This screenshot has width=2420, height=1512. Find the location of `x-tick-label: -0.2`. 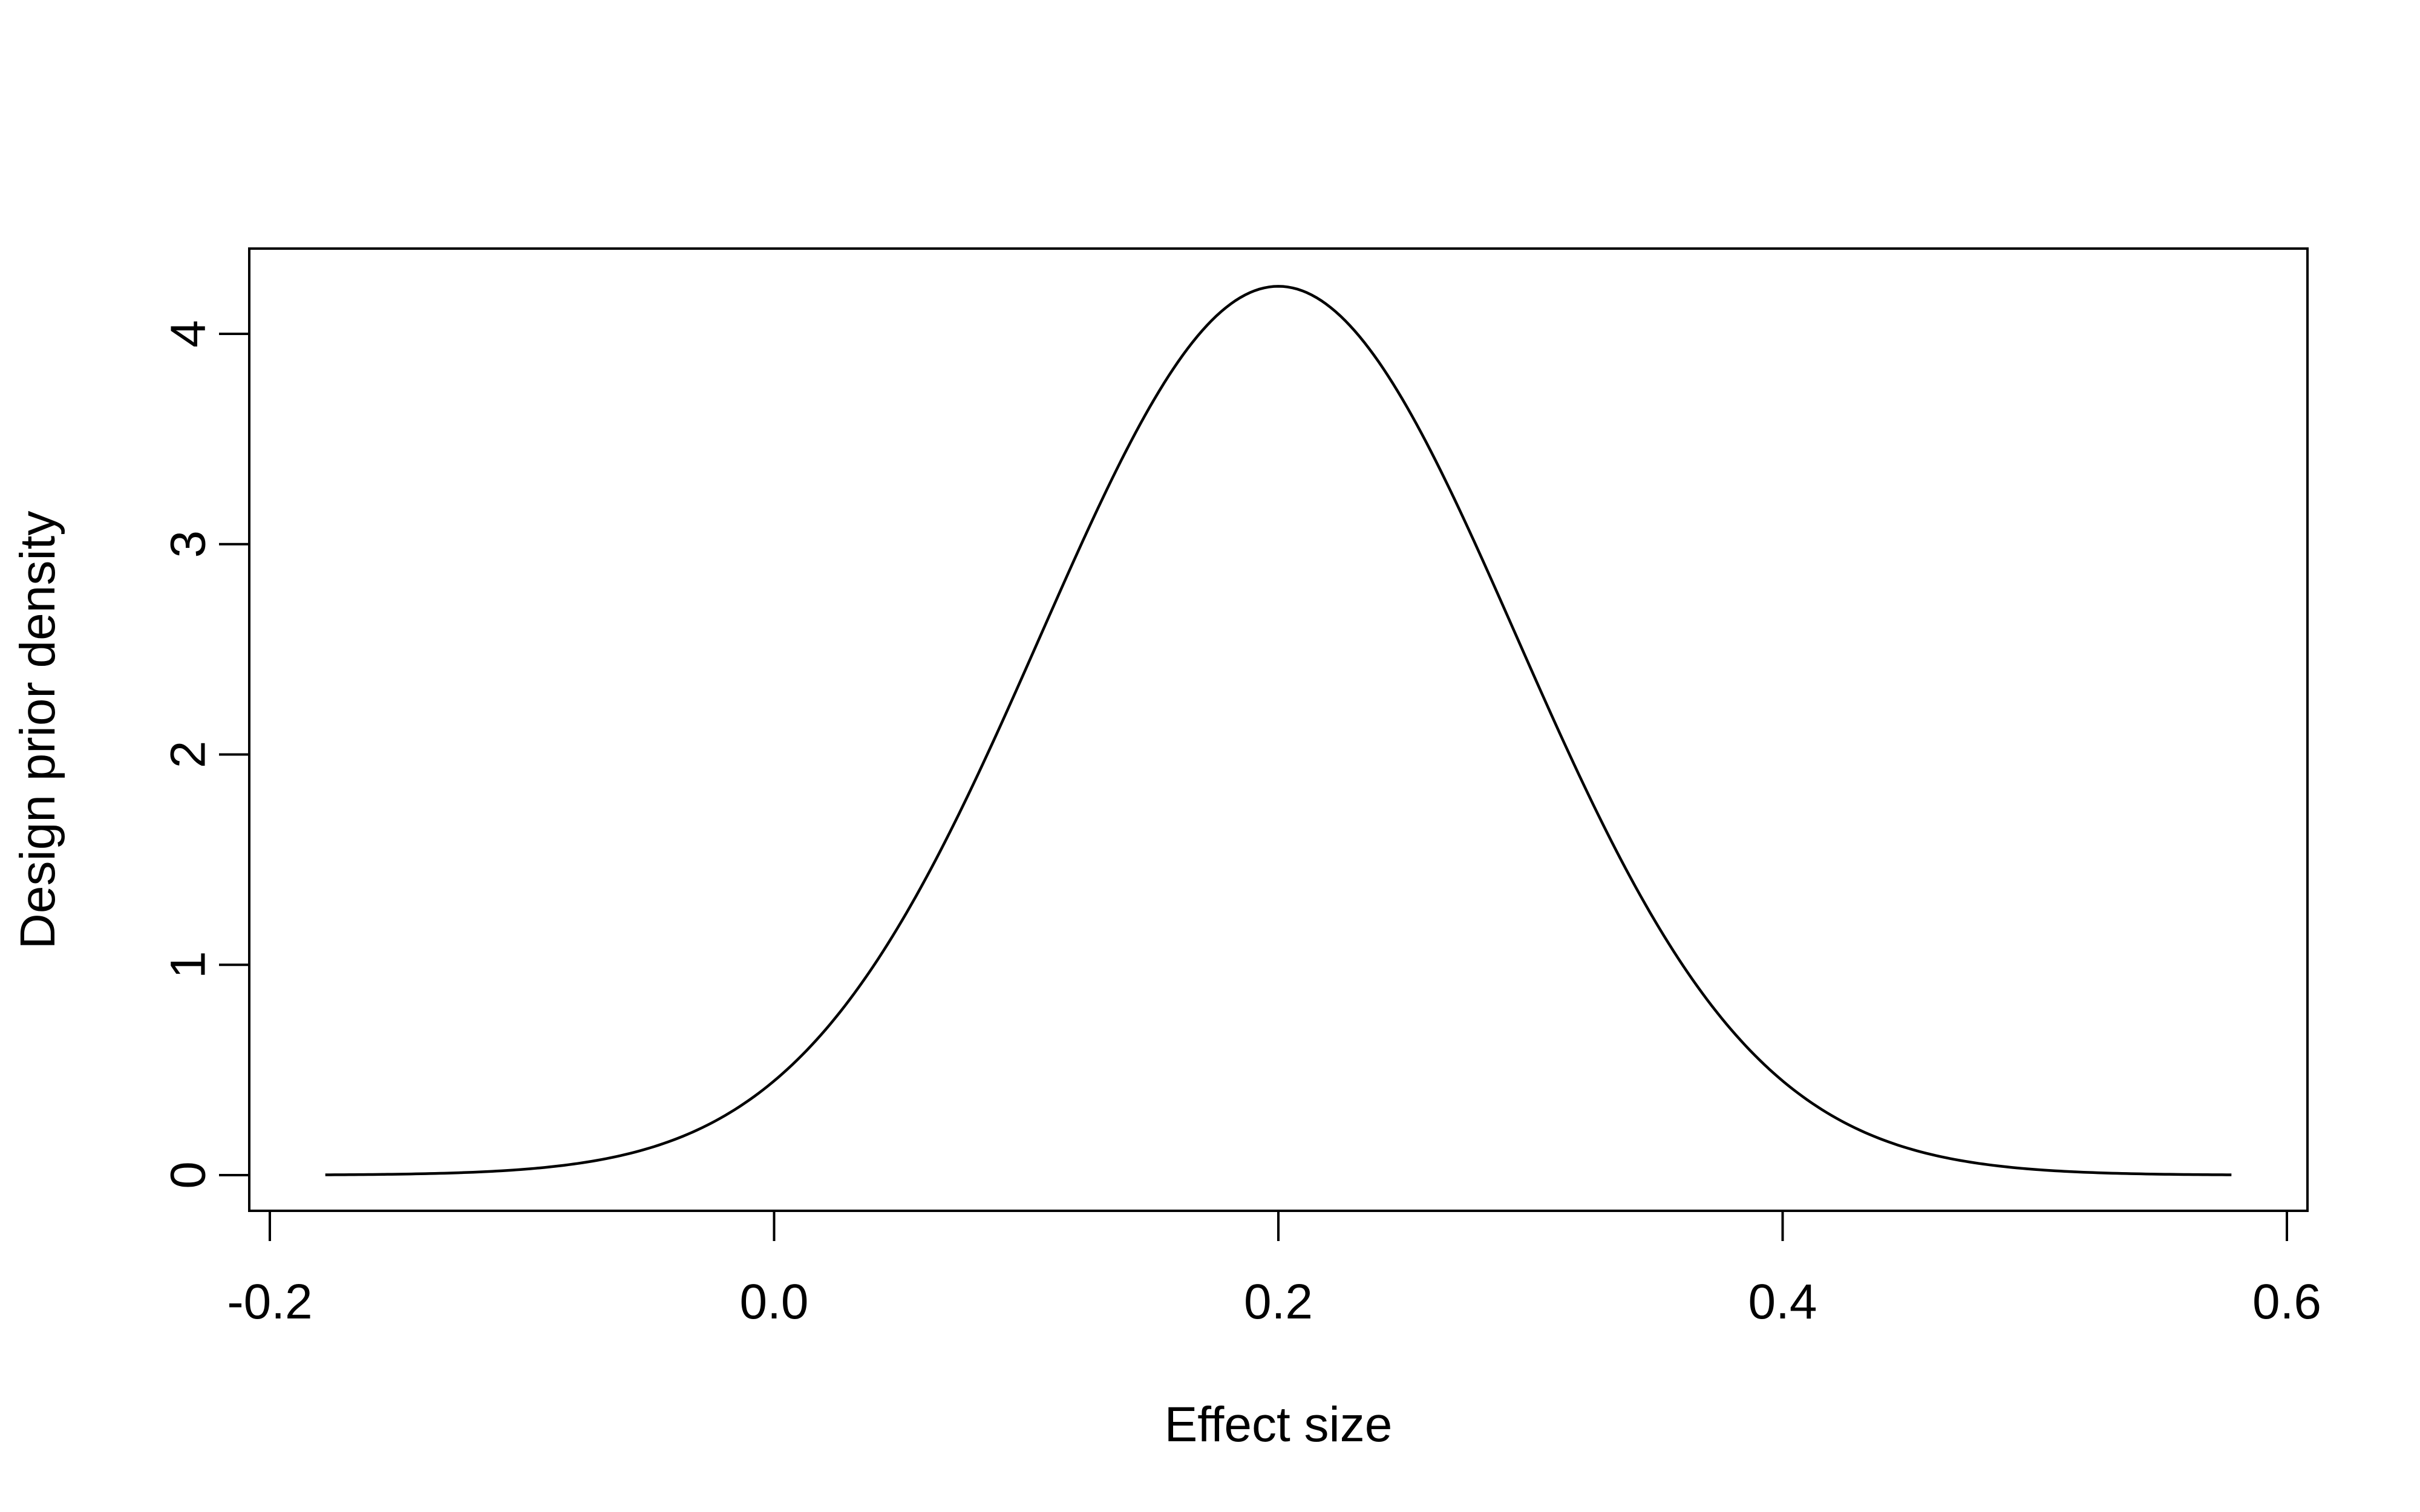

x-tick-label: -0.2 is located at coordinates (269, 1302).